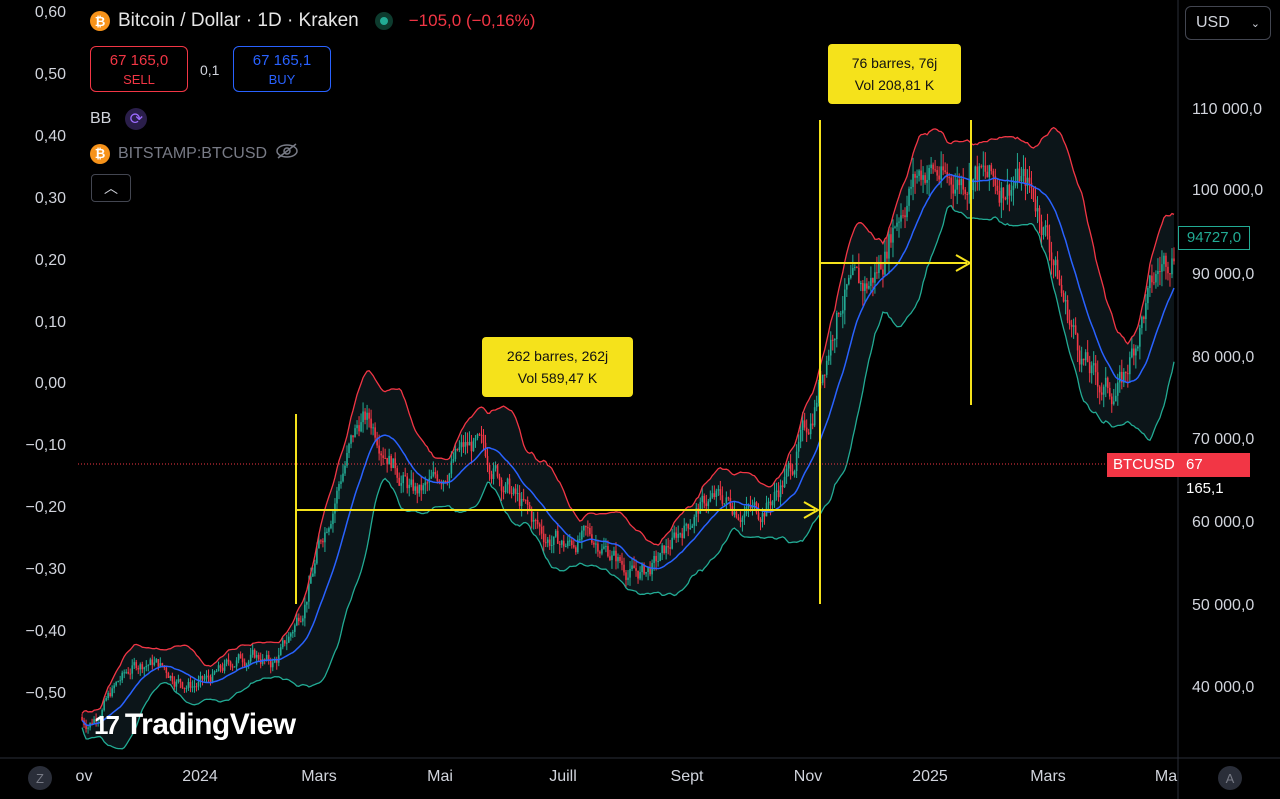  I want to click on chevron-down-icon: ⌄, so click(1255, 23).